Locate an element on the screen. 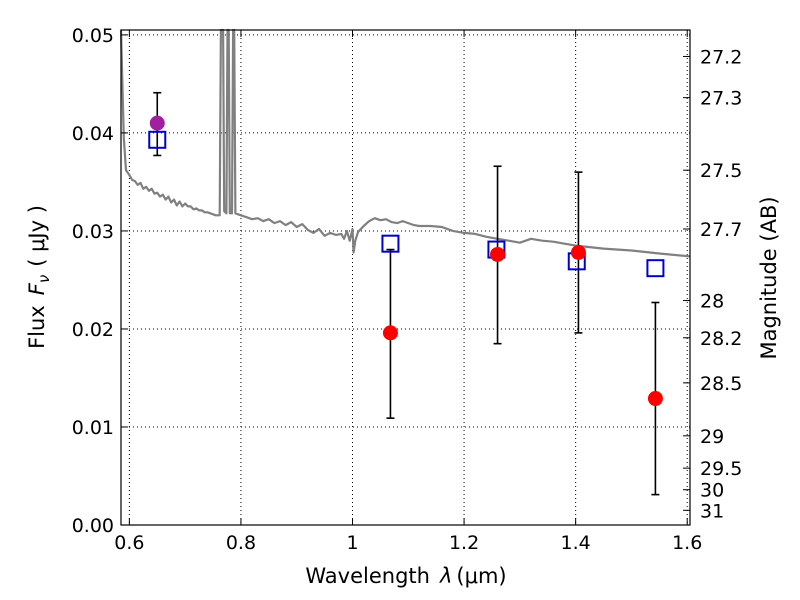 Image resolution: width=800 pixels, height=600 pixels. y2-tick-label: 27.5 is located at coordinates (721, 171).